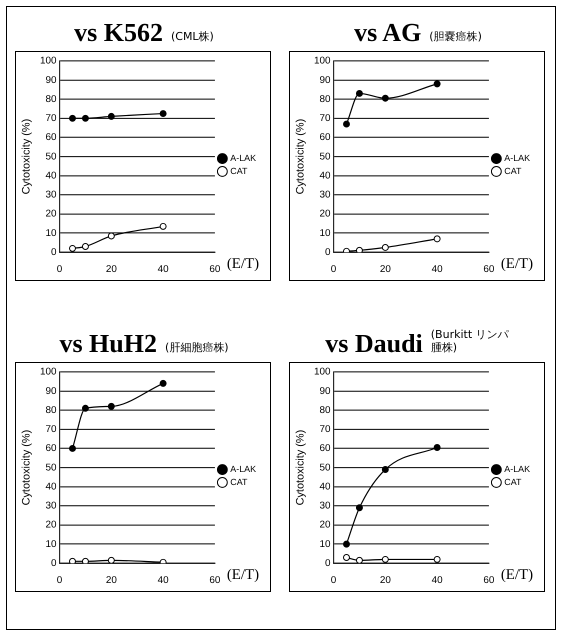 Image resolution: width=568 pixels, height=641 pixels. What do you see at coordinates (192, 37) in the screenshot?
I see `chart-subtitle: (CML株)` at bounding box center [192, 37].